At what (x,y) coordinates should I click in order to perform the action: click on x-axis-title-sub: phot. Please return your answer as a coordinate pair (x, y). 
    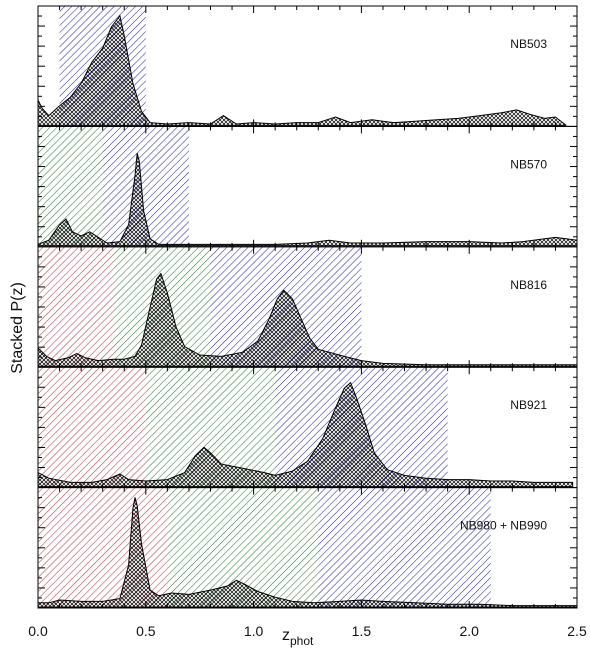
    Looking at the image, I should click on (302, 641).